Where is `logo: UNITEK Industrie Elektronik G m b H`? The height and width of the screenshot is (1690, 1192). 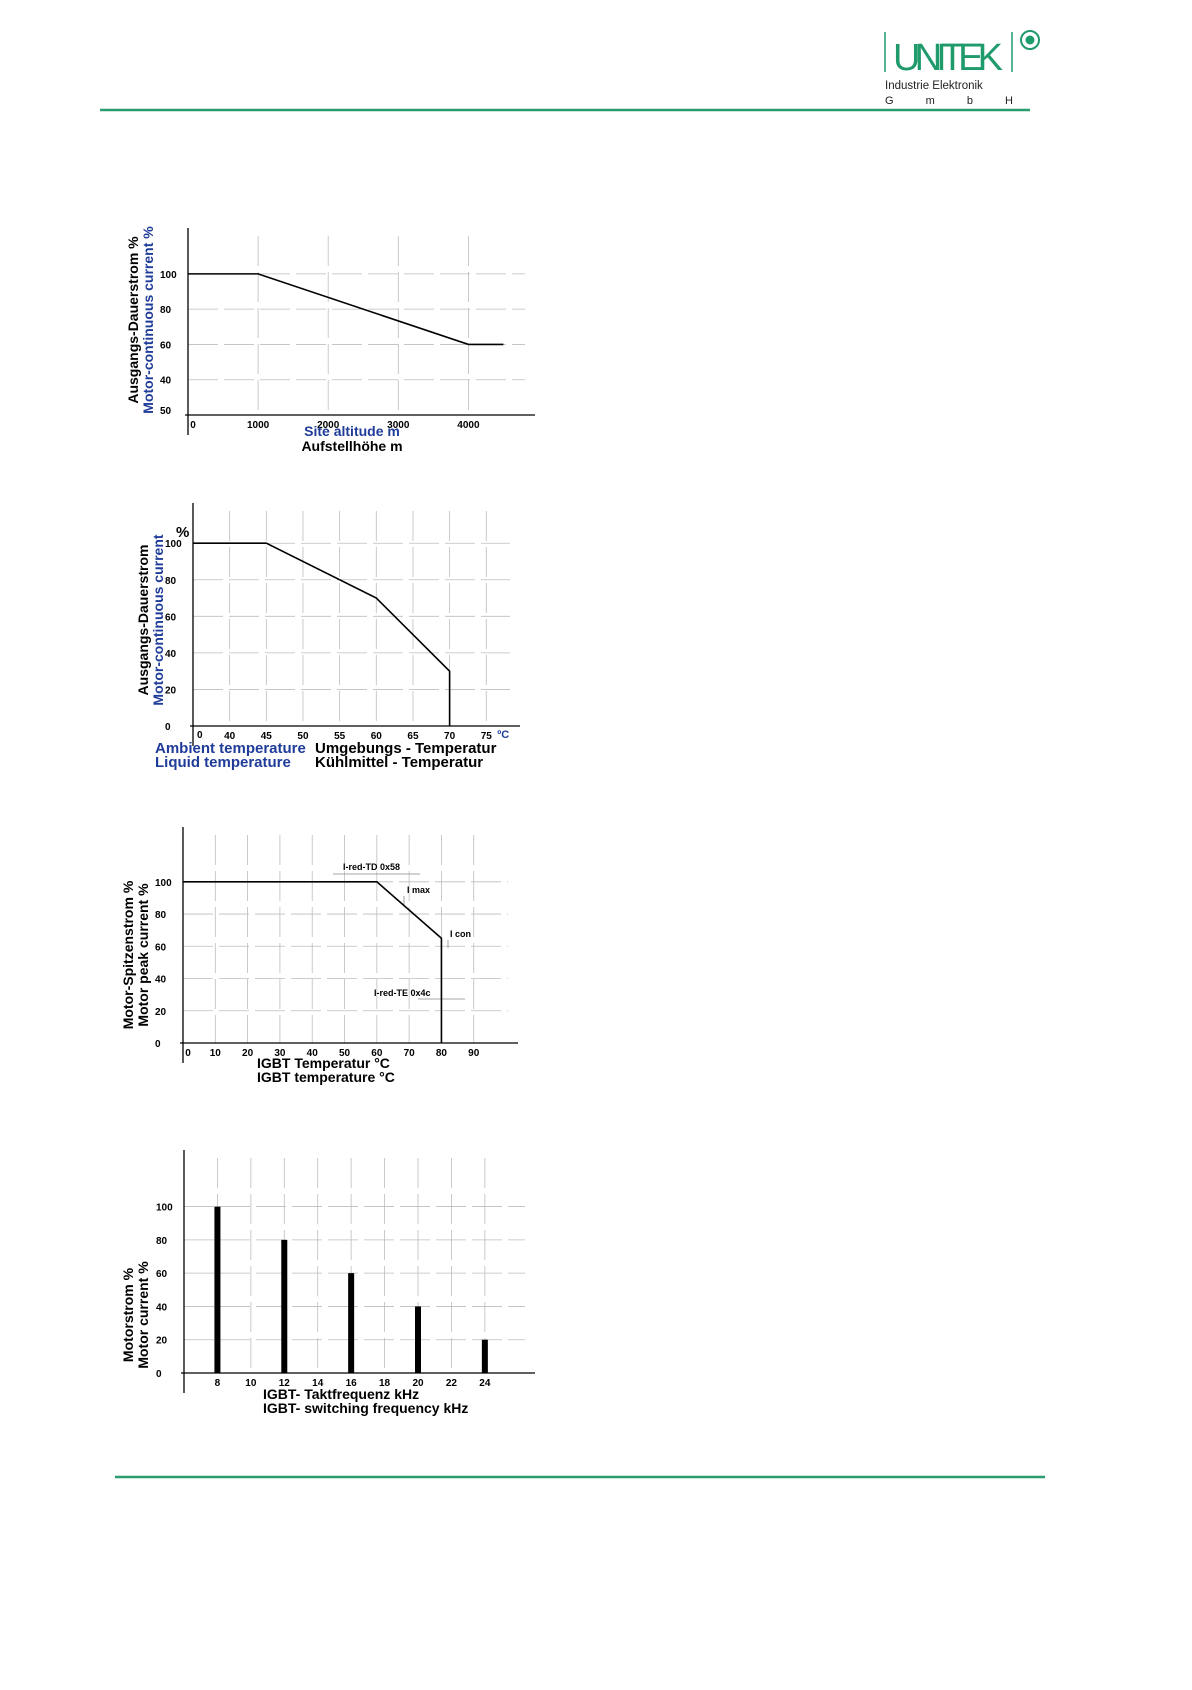 logo: UNITEK Industrie Elektronik G m b H is located at coordinates (962, 68).